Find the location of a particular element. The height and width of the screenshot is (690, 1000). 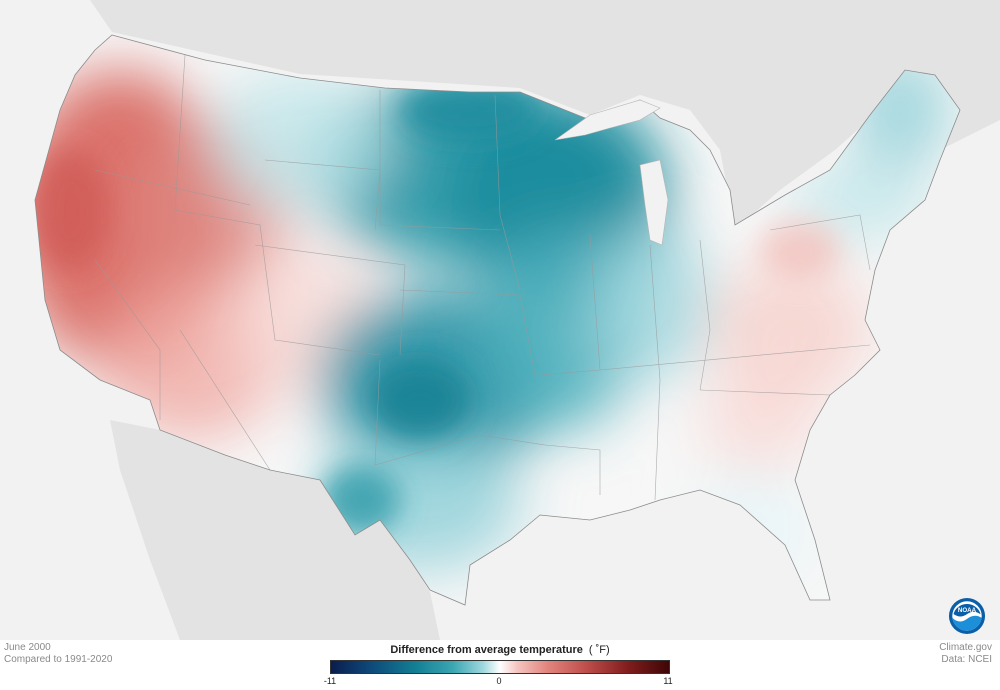

footer-left: June 2000 Compared to 1991-2020 is located at coordinates (58, 654).